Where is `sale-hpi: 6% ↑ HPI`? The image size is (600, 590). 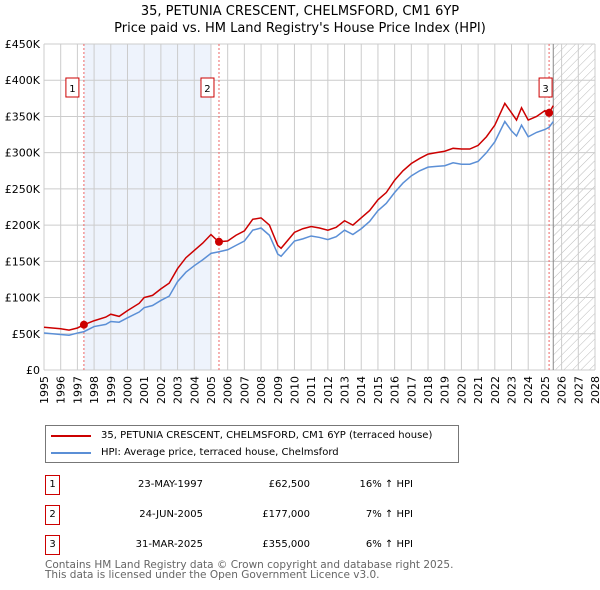 sale-hpi: 6% ↑ HPI is located at coordinates (389, 544).